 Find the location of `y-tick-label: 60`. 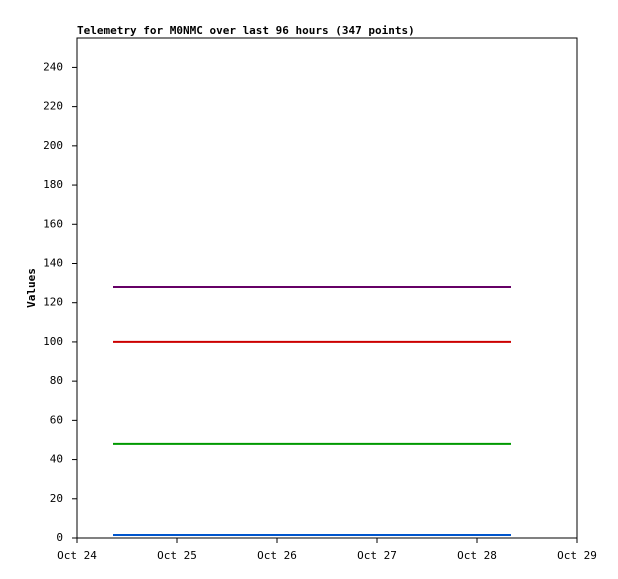

y-tick-label: 60 is located at coordinates (56, 419).